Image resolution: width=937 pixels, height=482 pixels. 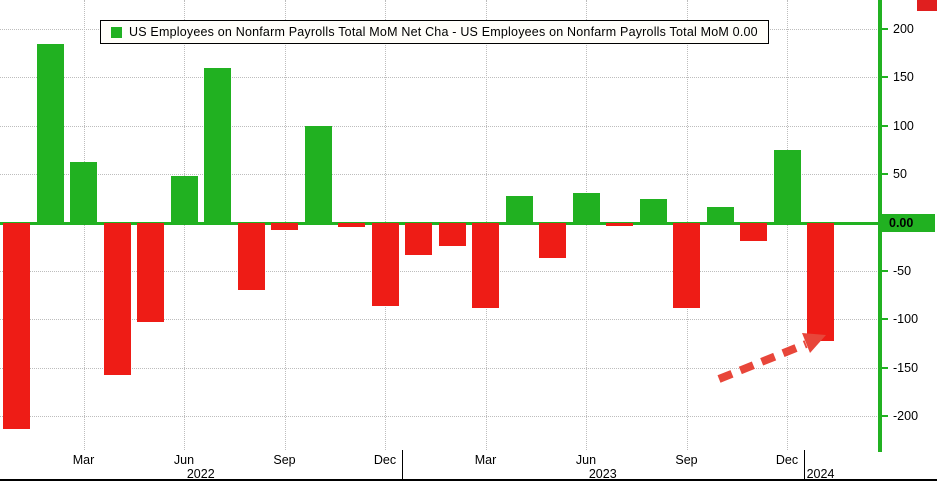 I want to click on bar-jun-2022, so click(x=184, y=199).